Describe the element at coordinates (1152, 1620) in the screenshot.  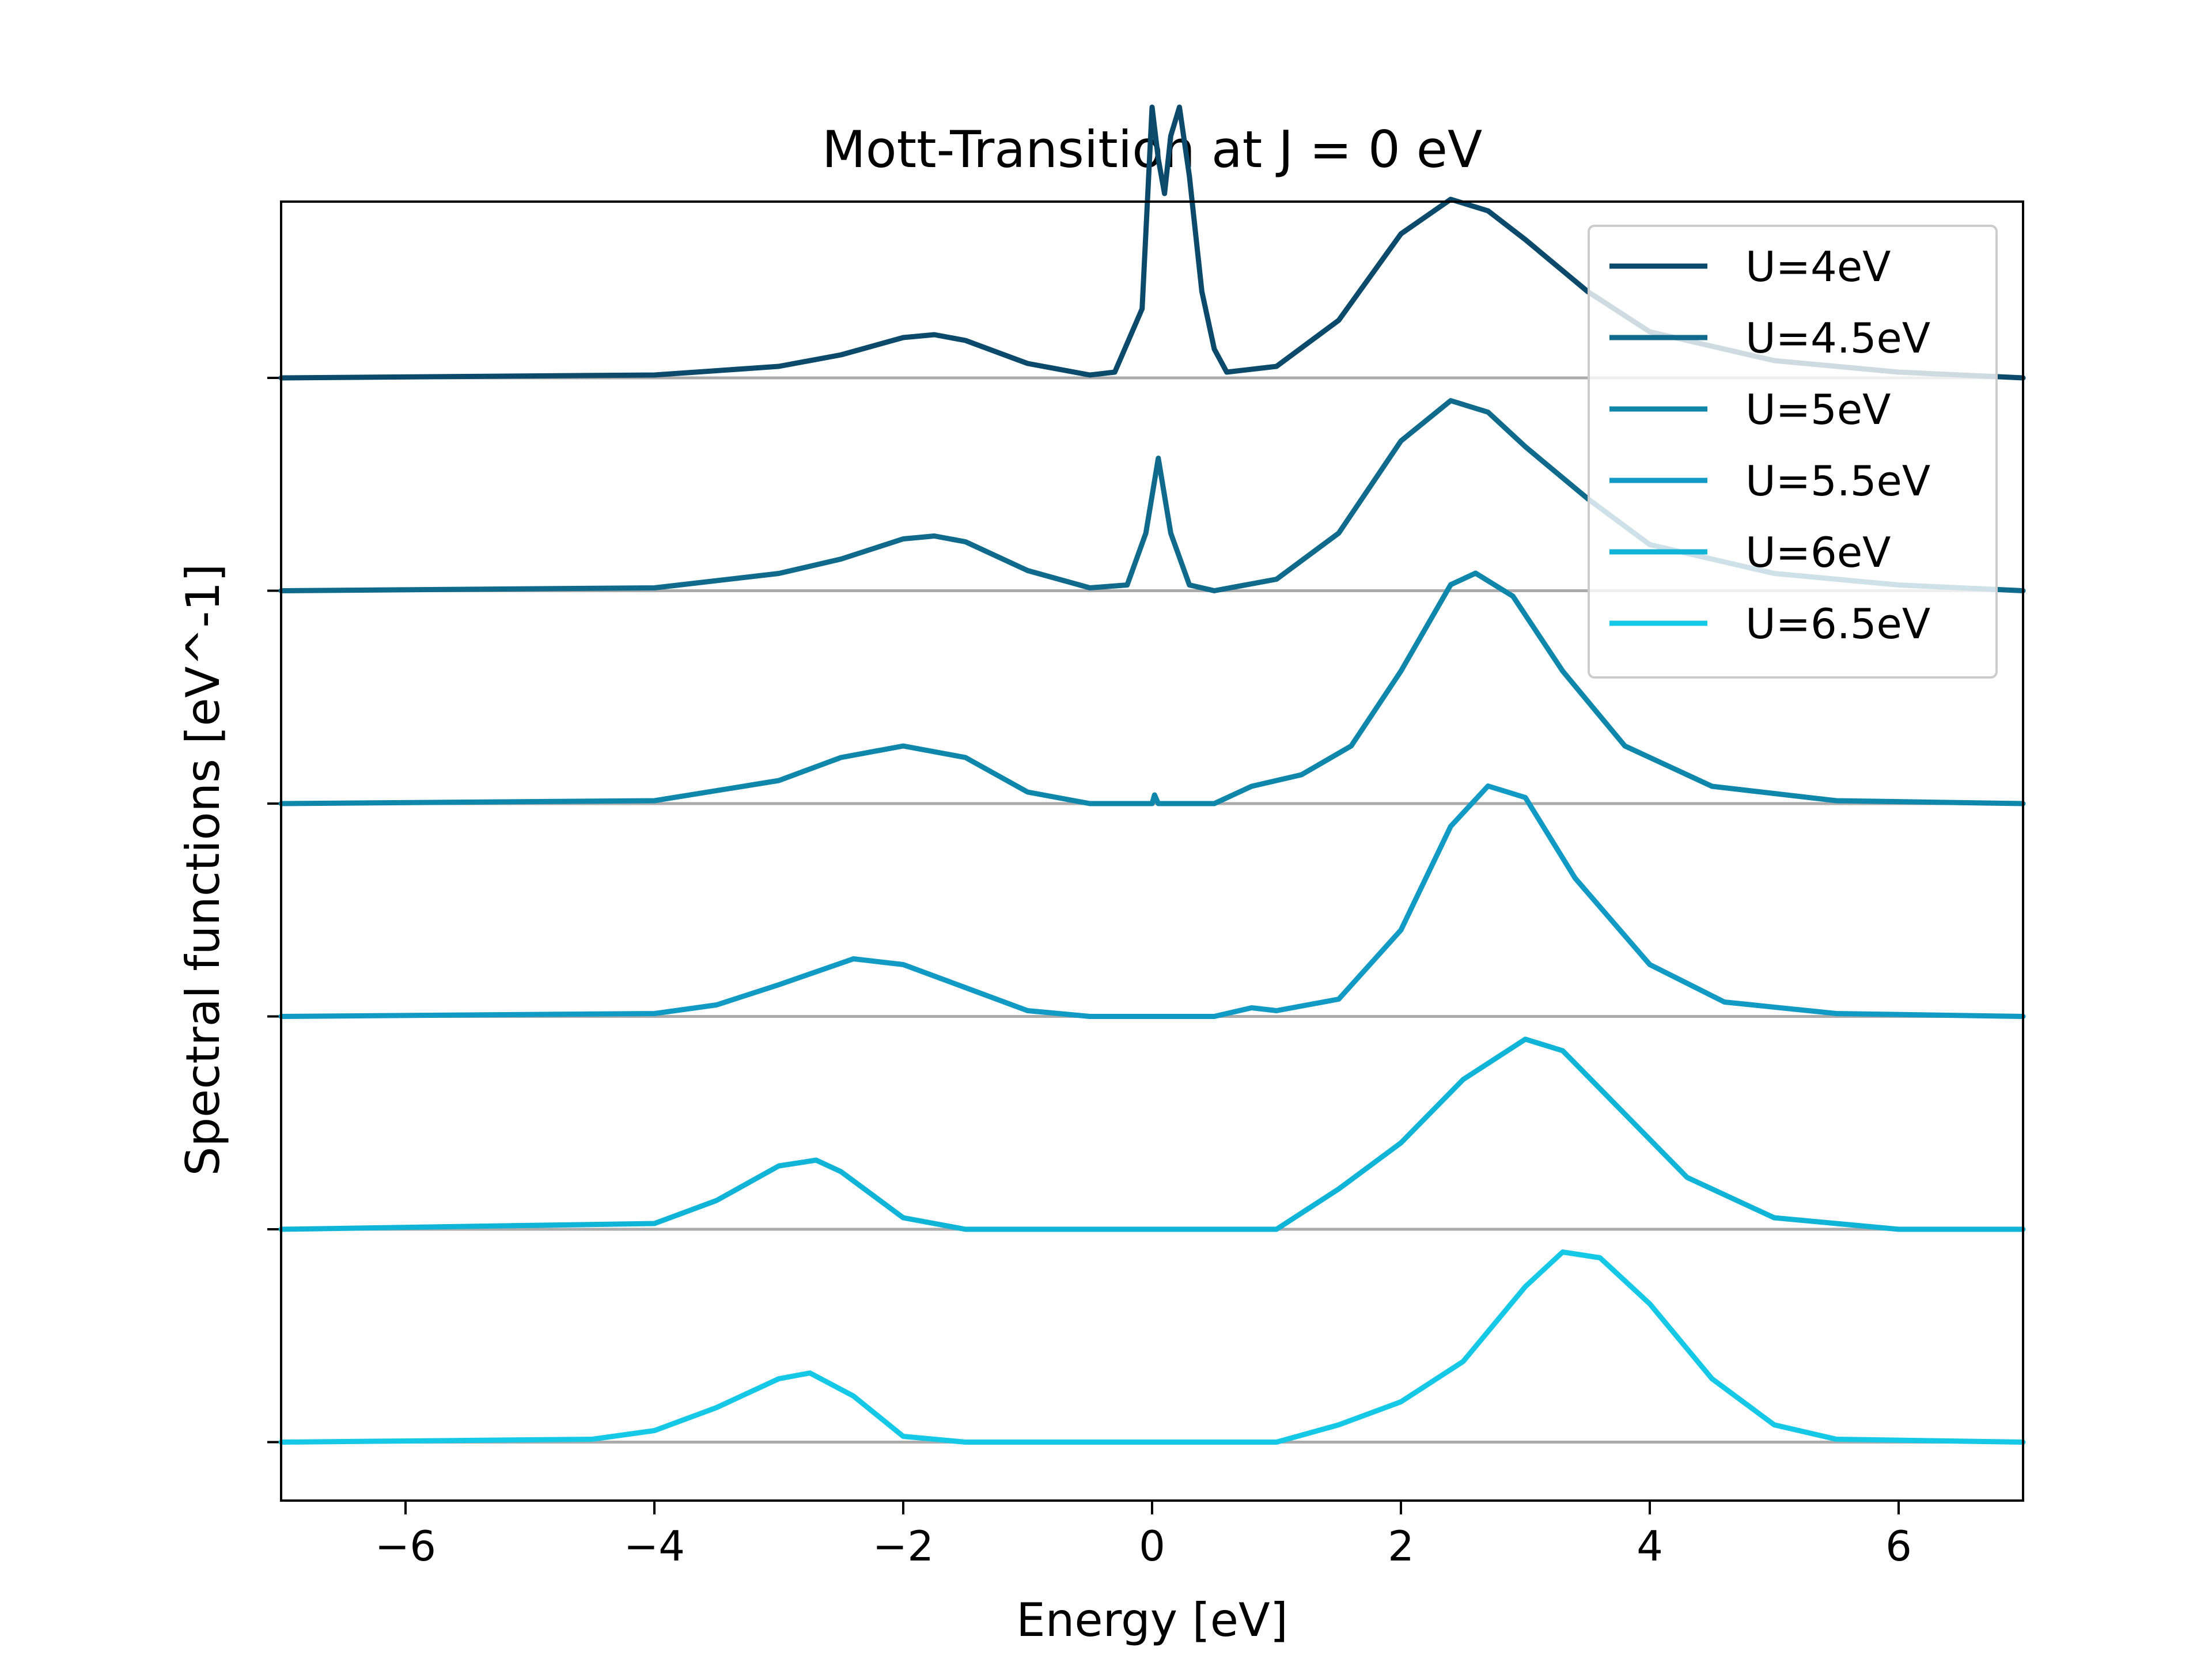
I see `x-axis-label: Energy [eV]` at that location.